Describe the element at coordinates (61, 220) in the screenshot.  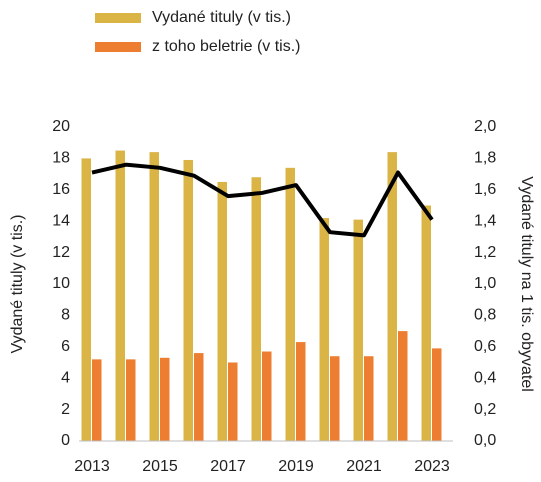
I see `y-tick-label: 14` at that location.